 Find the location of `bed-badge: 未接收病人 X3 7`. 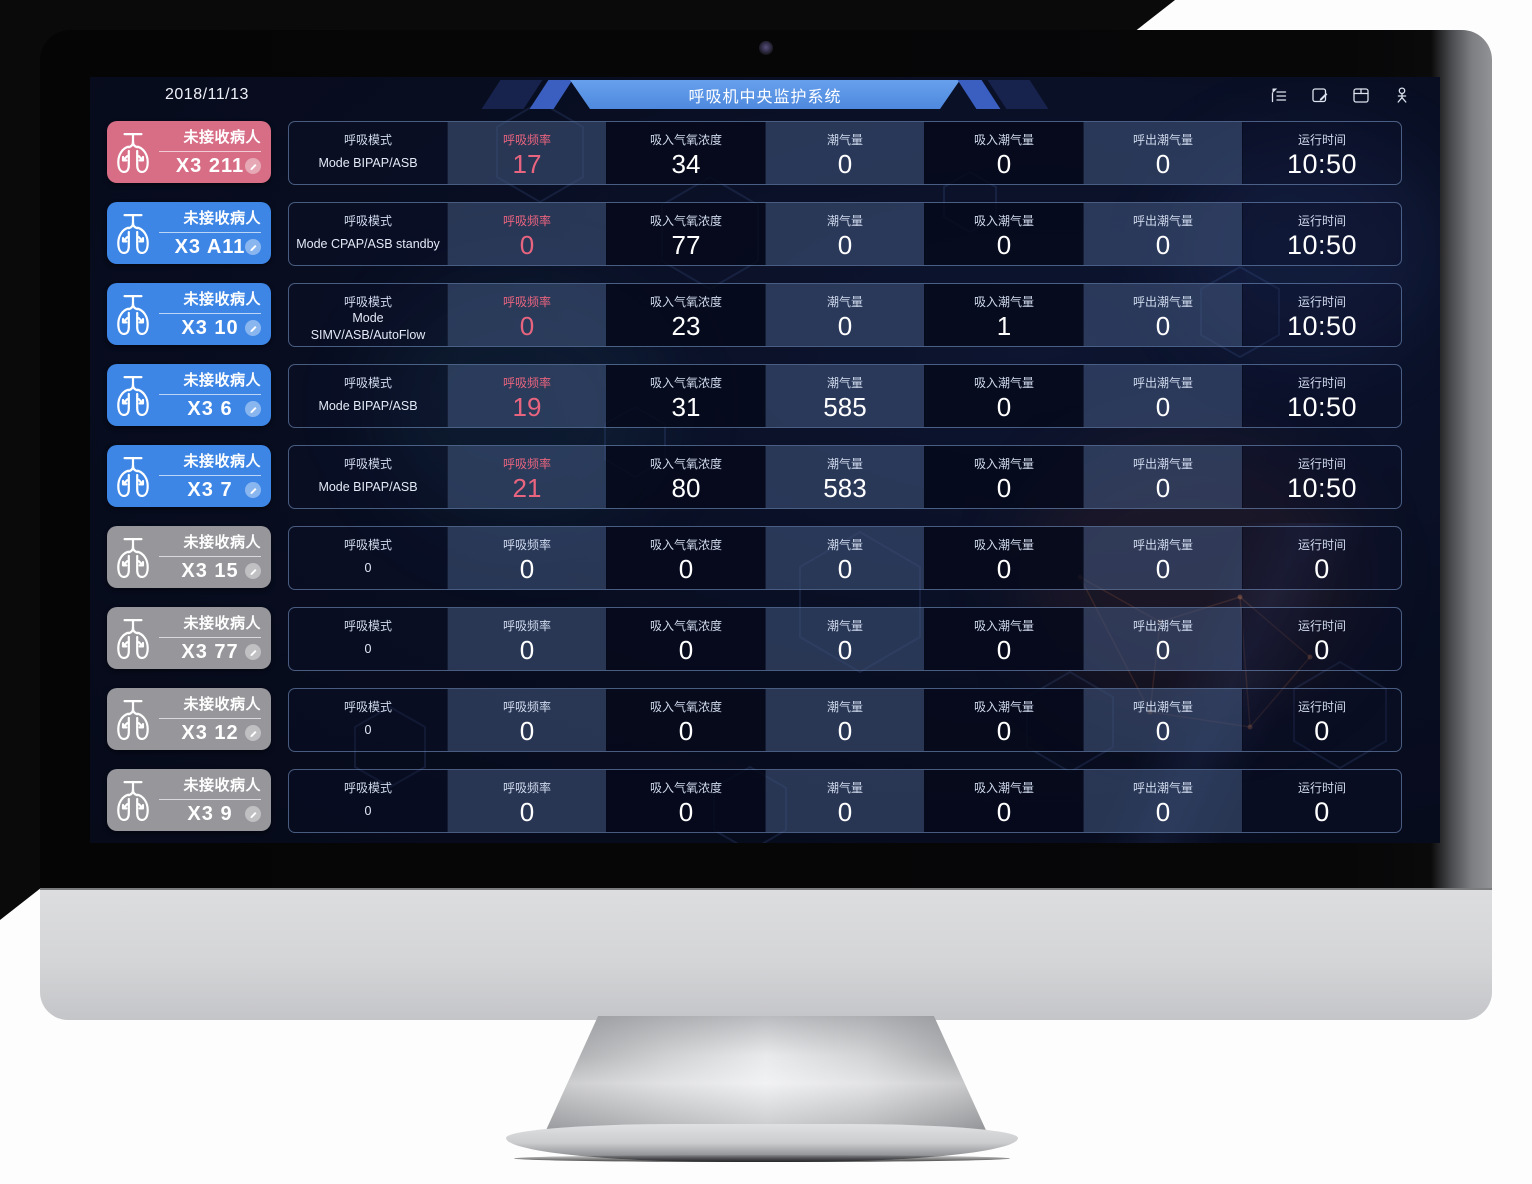

bed-badge: 未接收病人 X3 7 is located at coordinates (189, 476).